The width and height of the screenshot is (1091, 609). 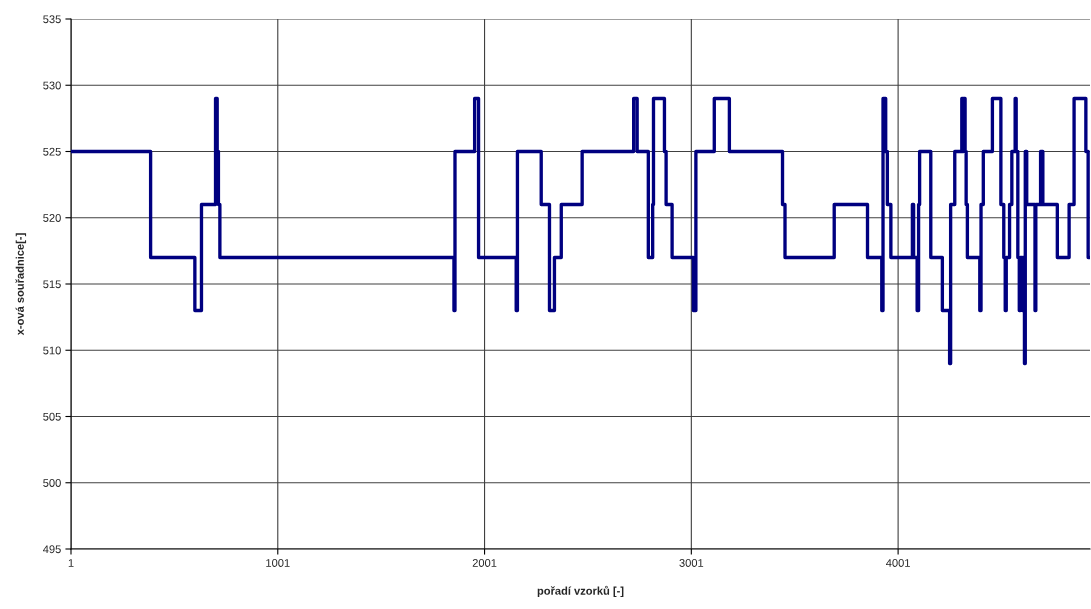 I want to click on x-axis-title: pořadí vzorků [-], so click(x=580, y=591).